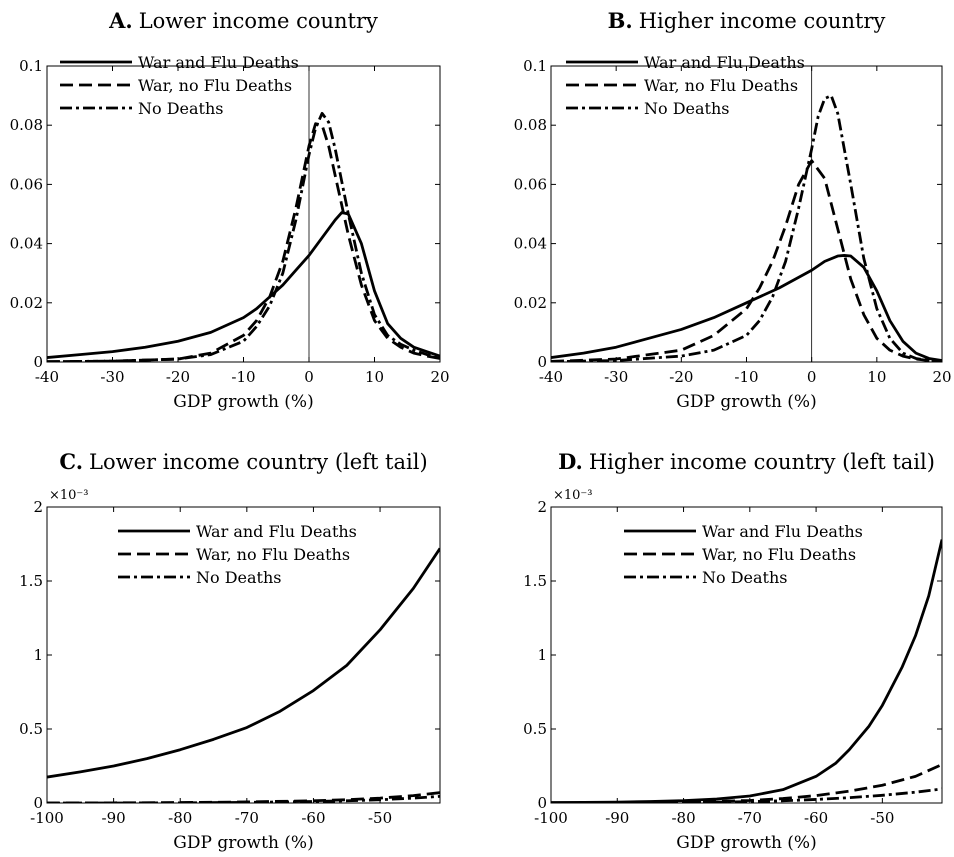 The height and width of the screenshot is (857, 954). I want to click on chart-title-text: Lower income country (left tail), so click(258, 462).